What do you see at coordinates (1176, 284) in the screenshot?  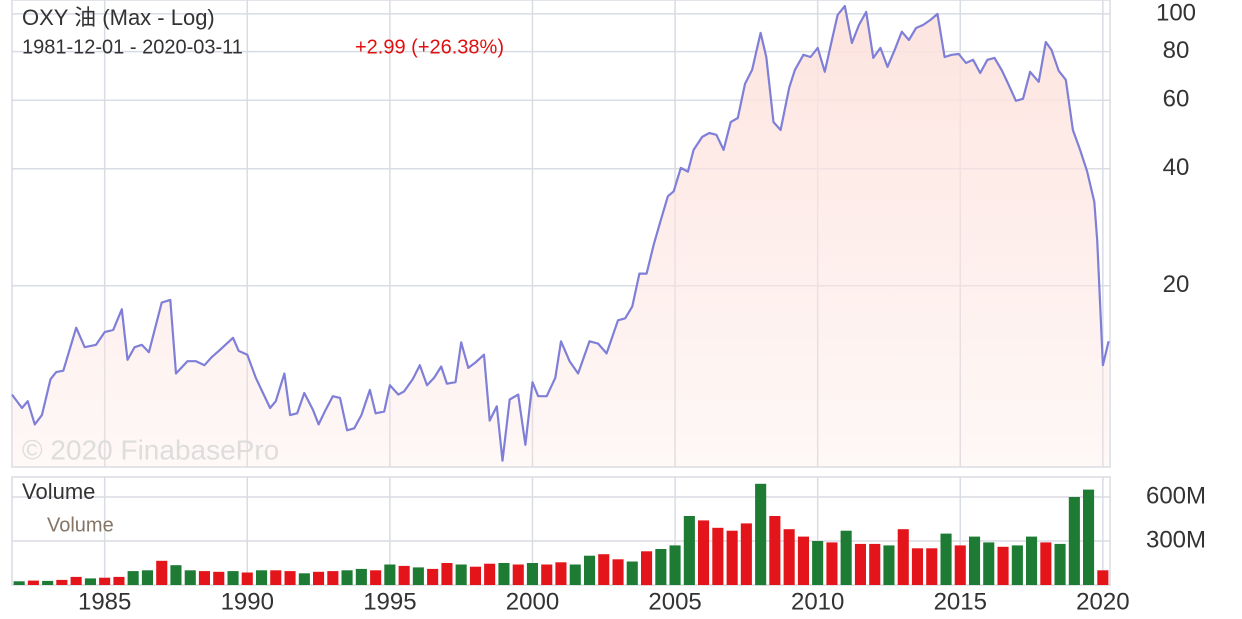 I see `y-tick-label: 20` at bounding box center [1176, 284].